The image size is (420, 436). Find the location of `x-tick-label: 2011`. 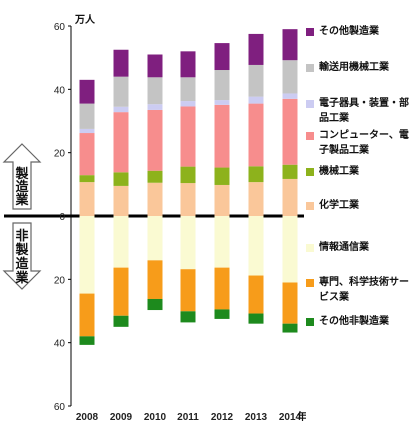

x-tick-label: 2011 is located at coordinates (188, 417).